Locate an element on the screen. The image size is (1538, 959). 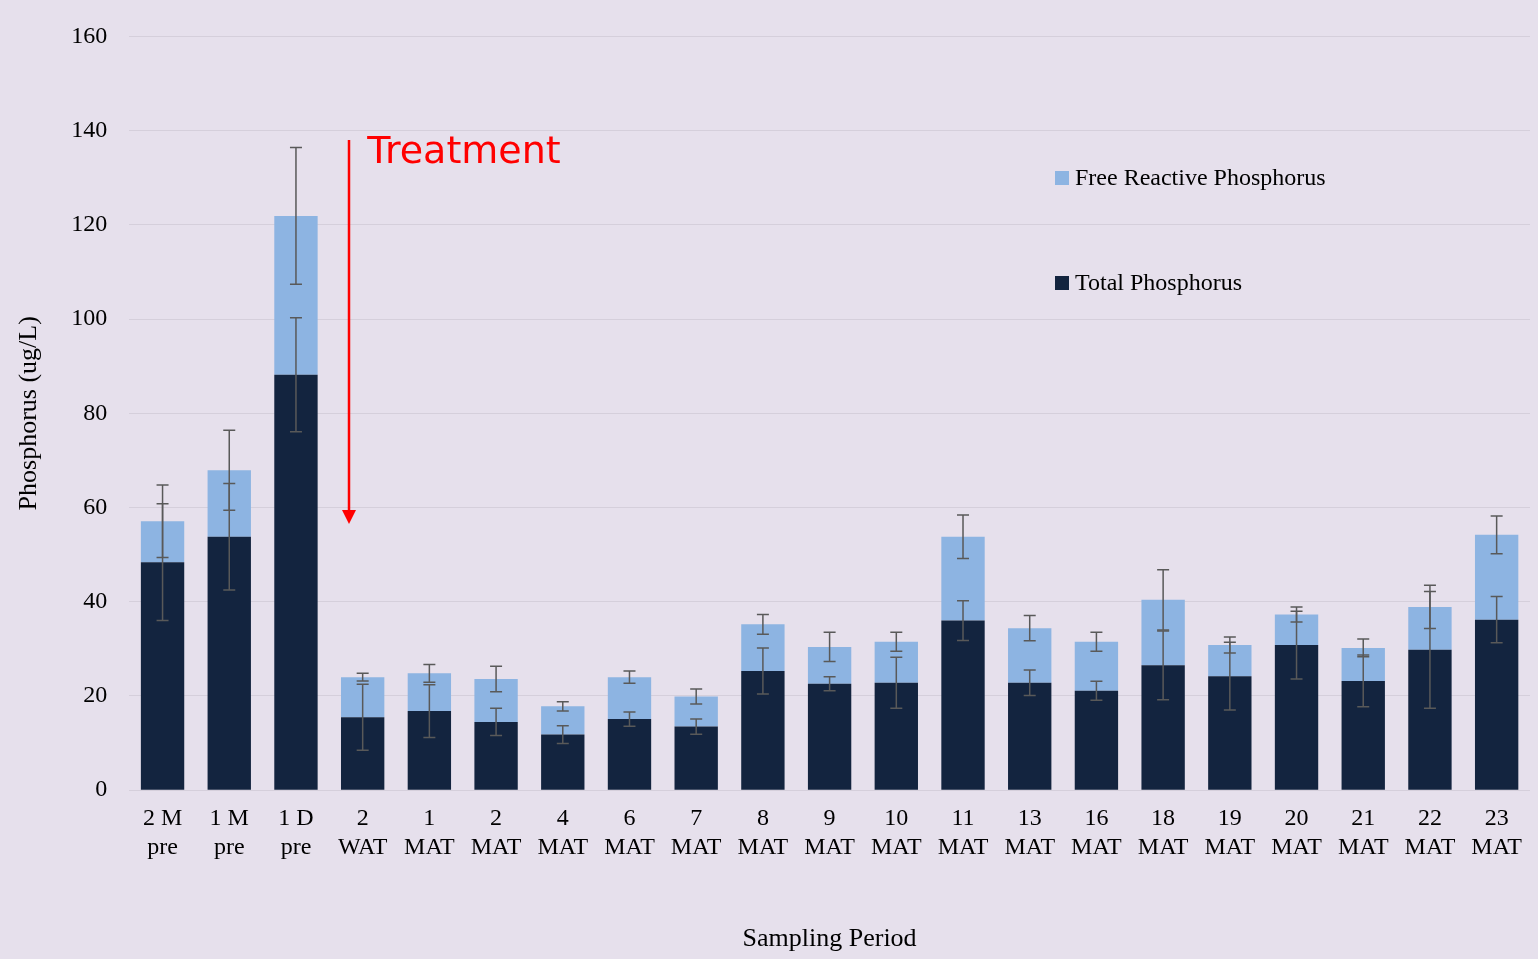
y-tick-label: 120 is located at coordinates (89, 223).